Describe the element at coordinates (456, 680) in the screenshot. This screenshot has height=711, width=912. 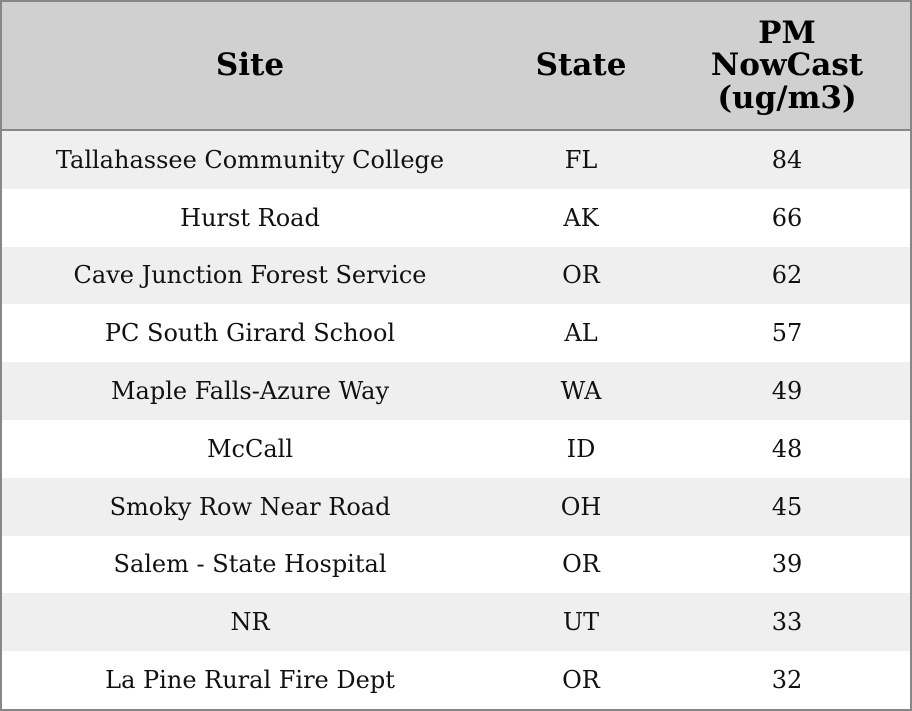
I see `table-row: La Pine Rural Fire Dept OR 32` at that location.